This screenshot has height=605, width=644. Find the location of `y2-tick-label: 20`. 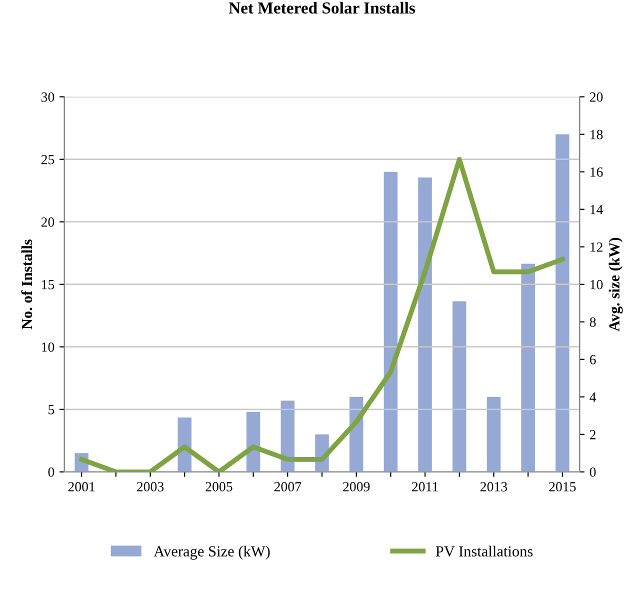

y2-tick-label: 20 is located at coordinates (596, 97).